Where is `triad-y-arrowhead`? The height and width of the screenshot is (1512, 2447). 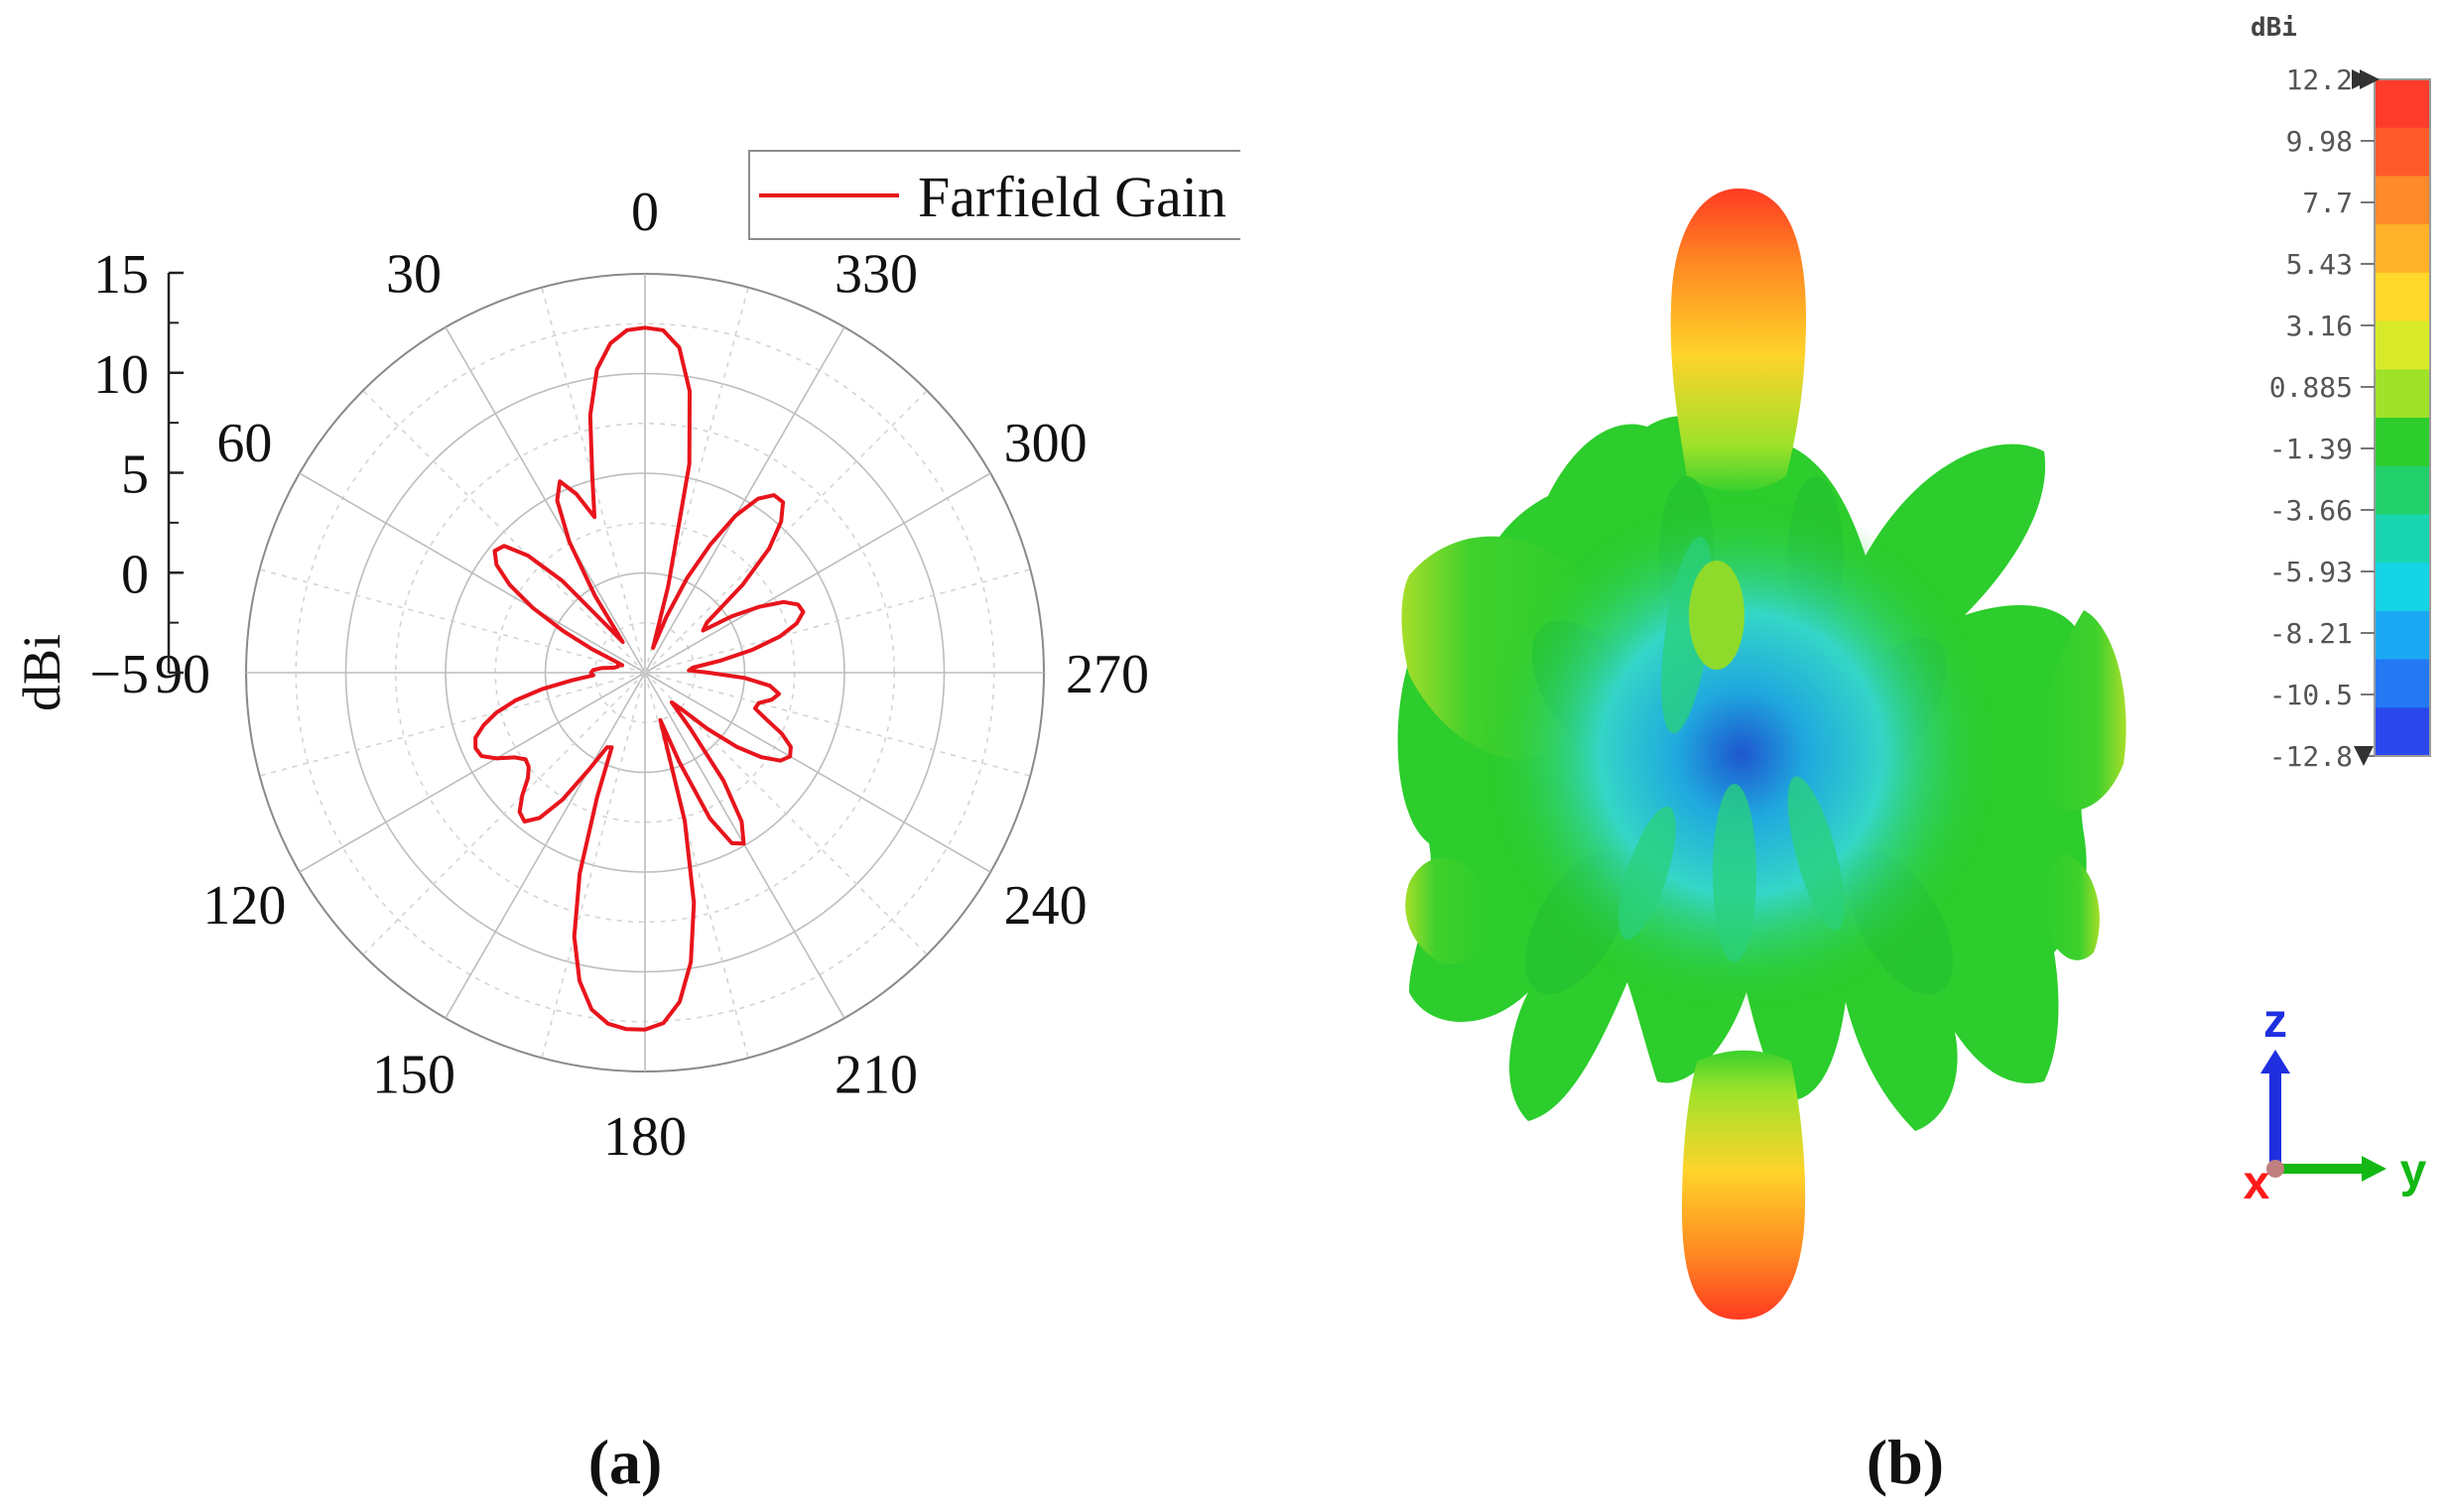
triad-y-arrowhead is located at coordinates (2374, 1169).